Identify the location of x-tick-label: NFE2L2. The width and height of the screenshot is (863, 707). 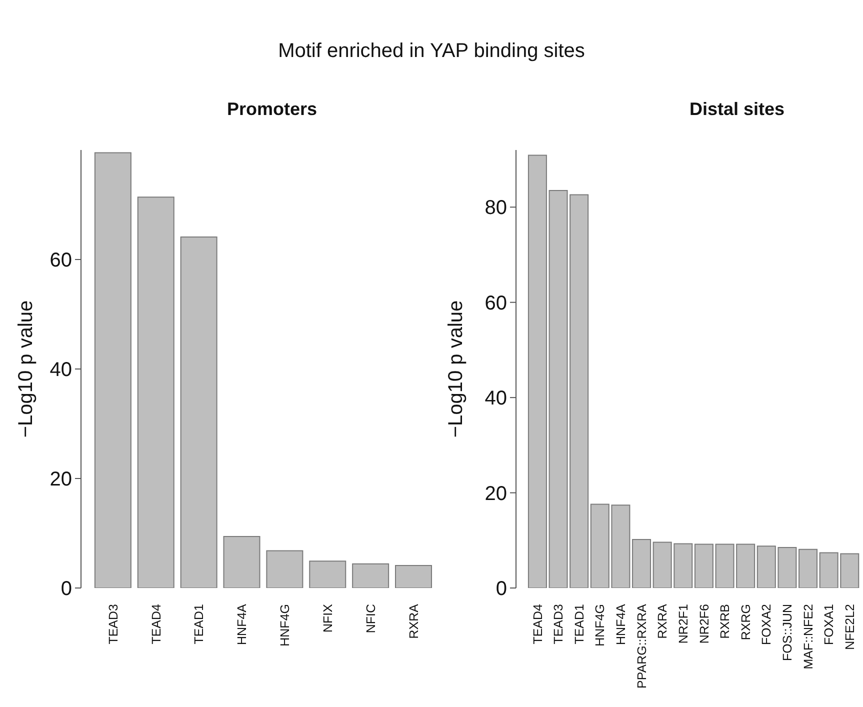
(849, 627).